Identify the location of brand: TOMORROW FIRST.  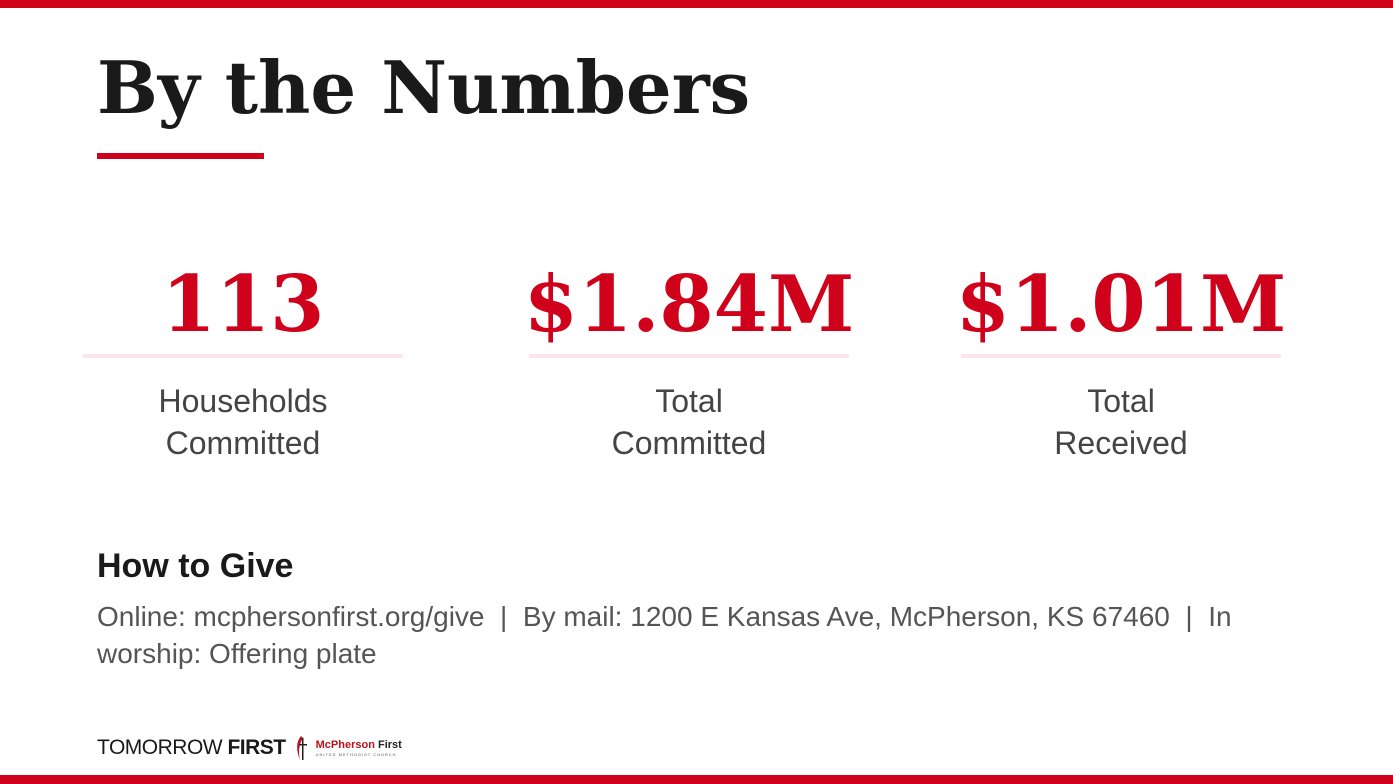
(191, 748).